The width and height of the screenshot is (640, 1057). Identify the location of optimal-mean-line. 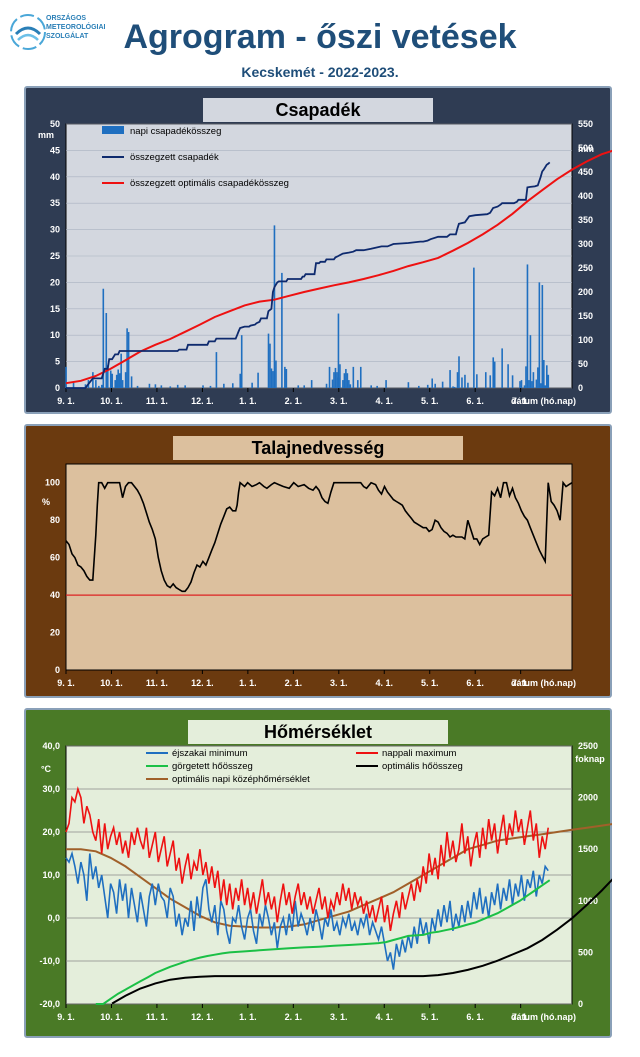
(339, 876).